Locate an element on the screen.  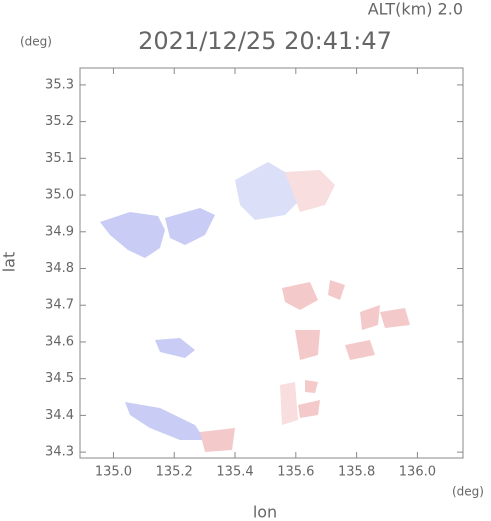
x-tick-label: 135.4 is located at coordinates (234, 472).